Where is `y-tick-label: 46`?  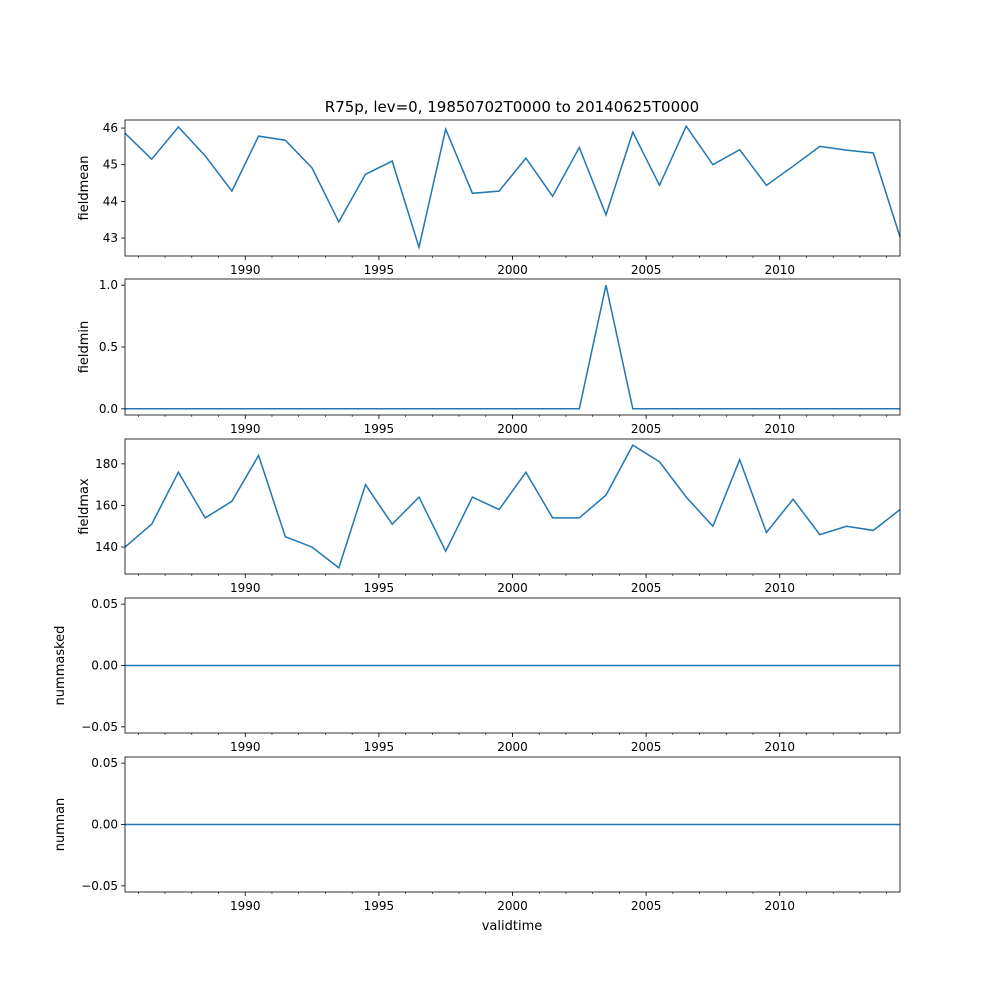
y-tick-label: 46 is located at coordinates (110, 128).